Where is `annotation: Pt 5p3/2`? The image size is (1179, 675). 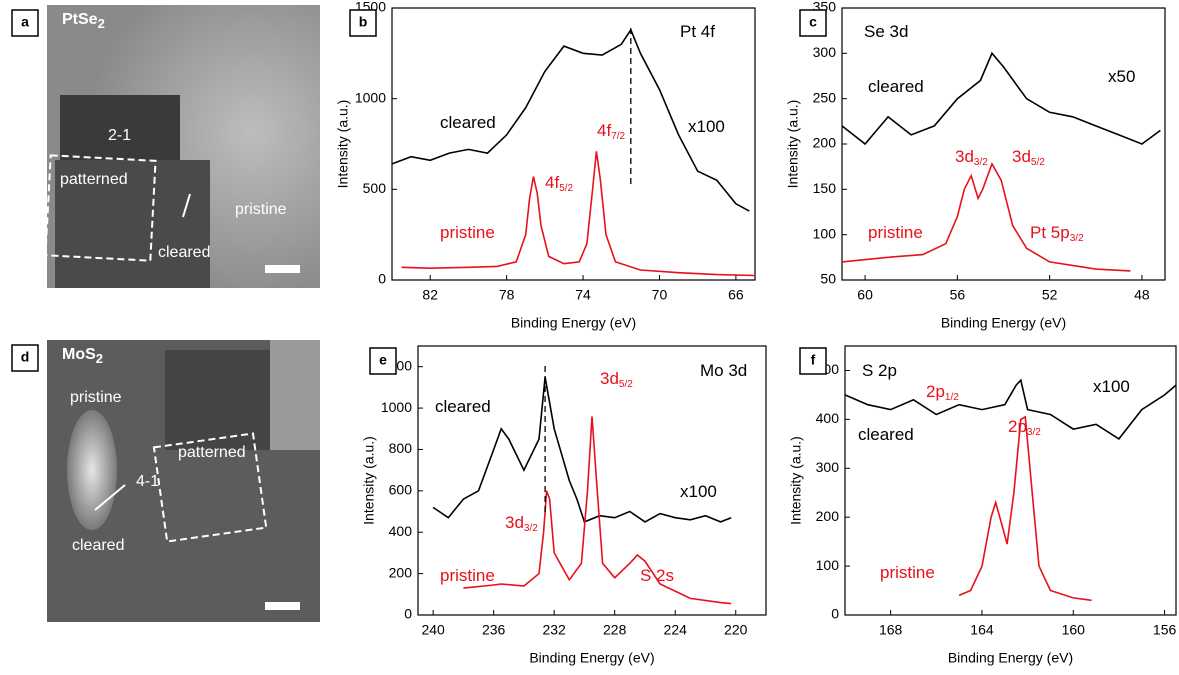
annotation: Pt 5p3/2 is located at coordinates (1057, 233).